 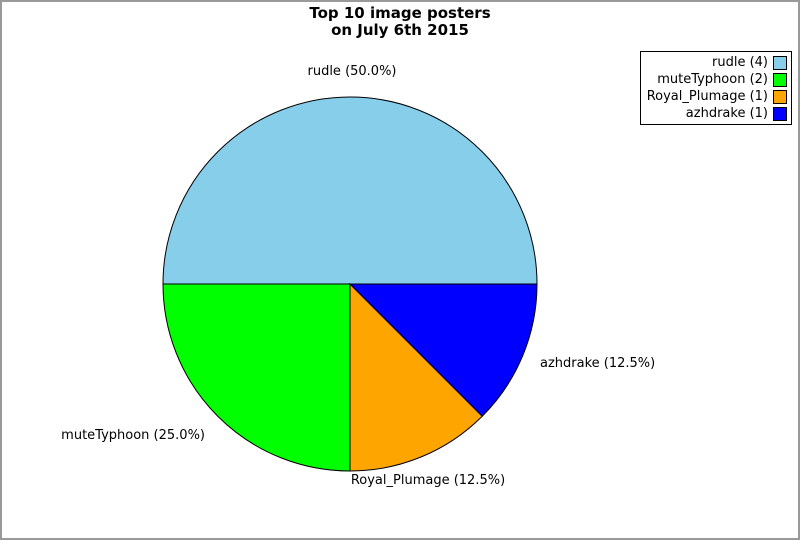 I want to click on pie-slice-azhdrake, so click(x=443, y=350).